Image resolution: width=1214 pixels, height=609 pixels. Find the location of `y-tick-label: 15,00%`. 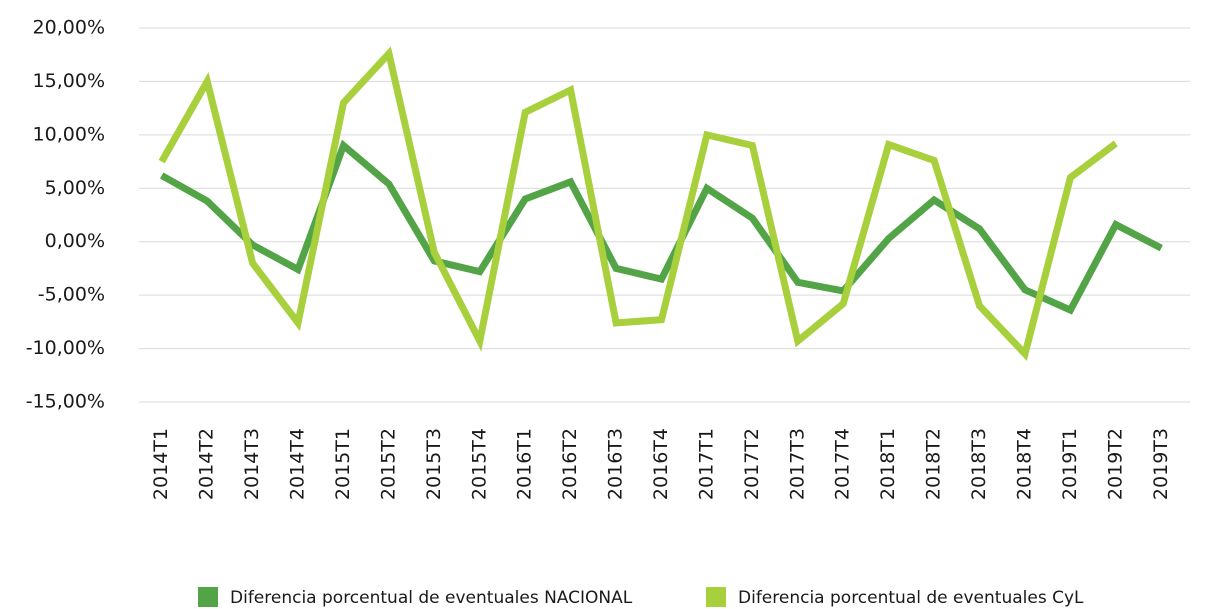

y-tick-label: 15,00% is located at coordinates (69, 81).